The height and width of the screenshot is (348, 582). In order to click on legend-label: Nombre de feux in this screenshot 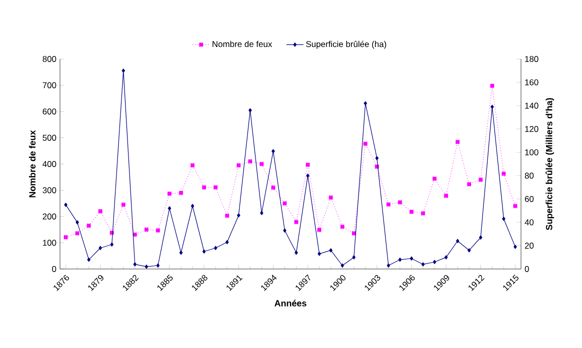, I will do `click(242, 44)`.